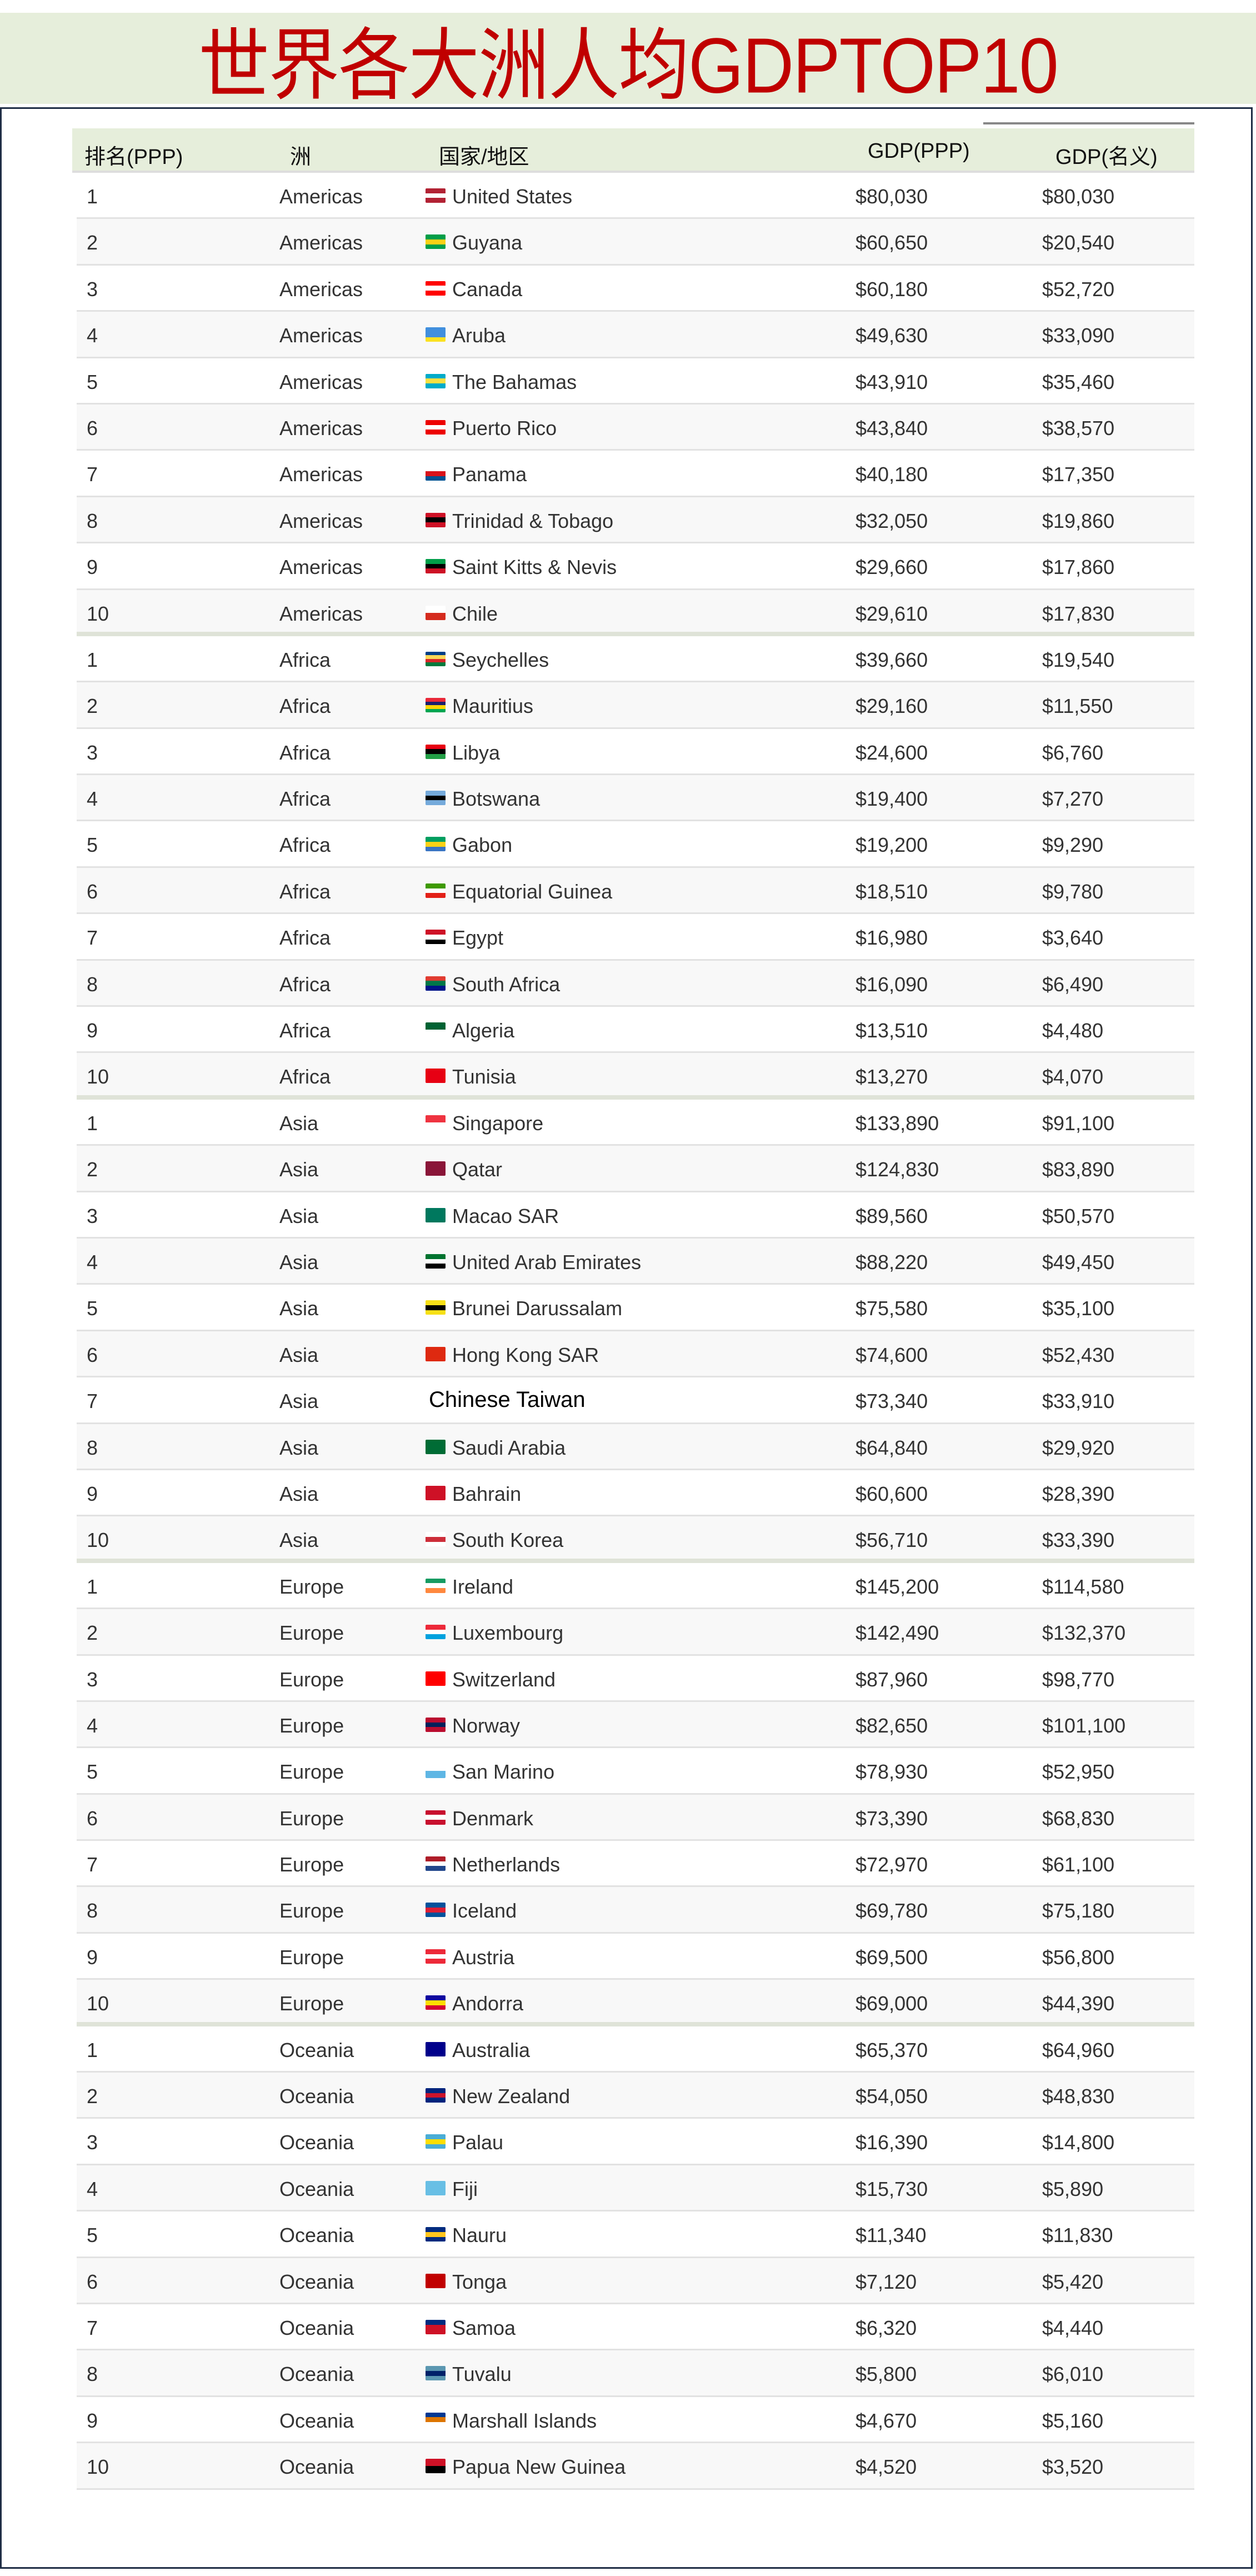 The image size is (1256, 2576). What do you see at coordinates (636, 984) in the screenshot?
I see `table-row: 8 Africa South Africa $16,090 $6,490` at bounding box center [636, 984].